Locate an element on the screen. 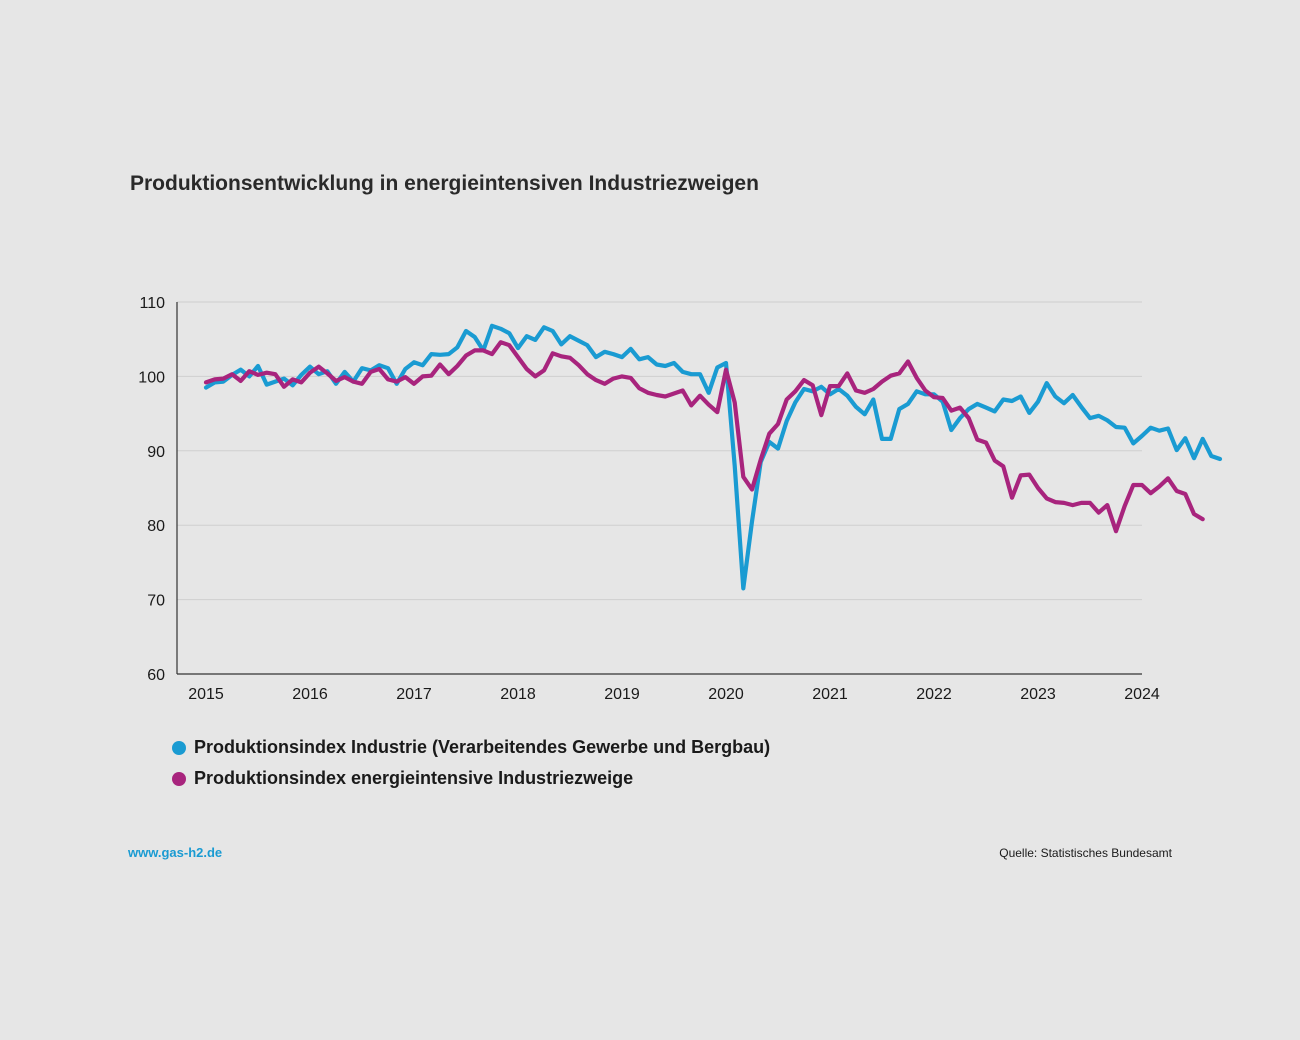  x-tick-label-2020: 2020 is located at coordinates (726, 694).